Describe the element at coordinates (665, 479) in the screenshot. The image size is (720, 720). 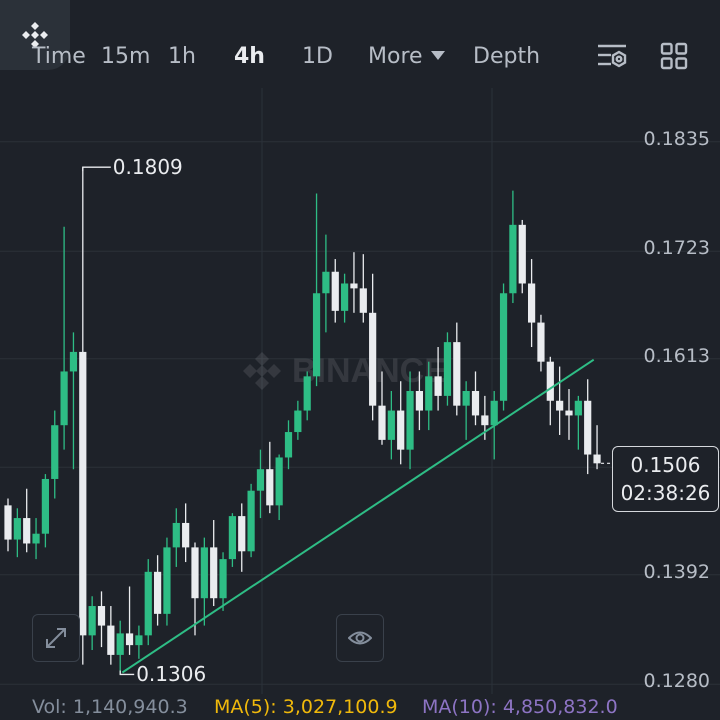
I see `last-price-tag: 0.1506 02:38:26` at that location.